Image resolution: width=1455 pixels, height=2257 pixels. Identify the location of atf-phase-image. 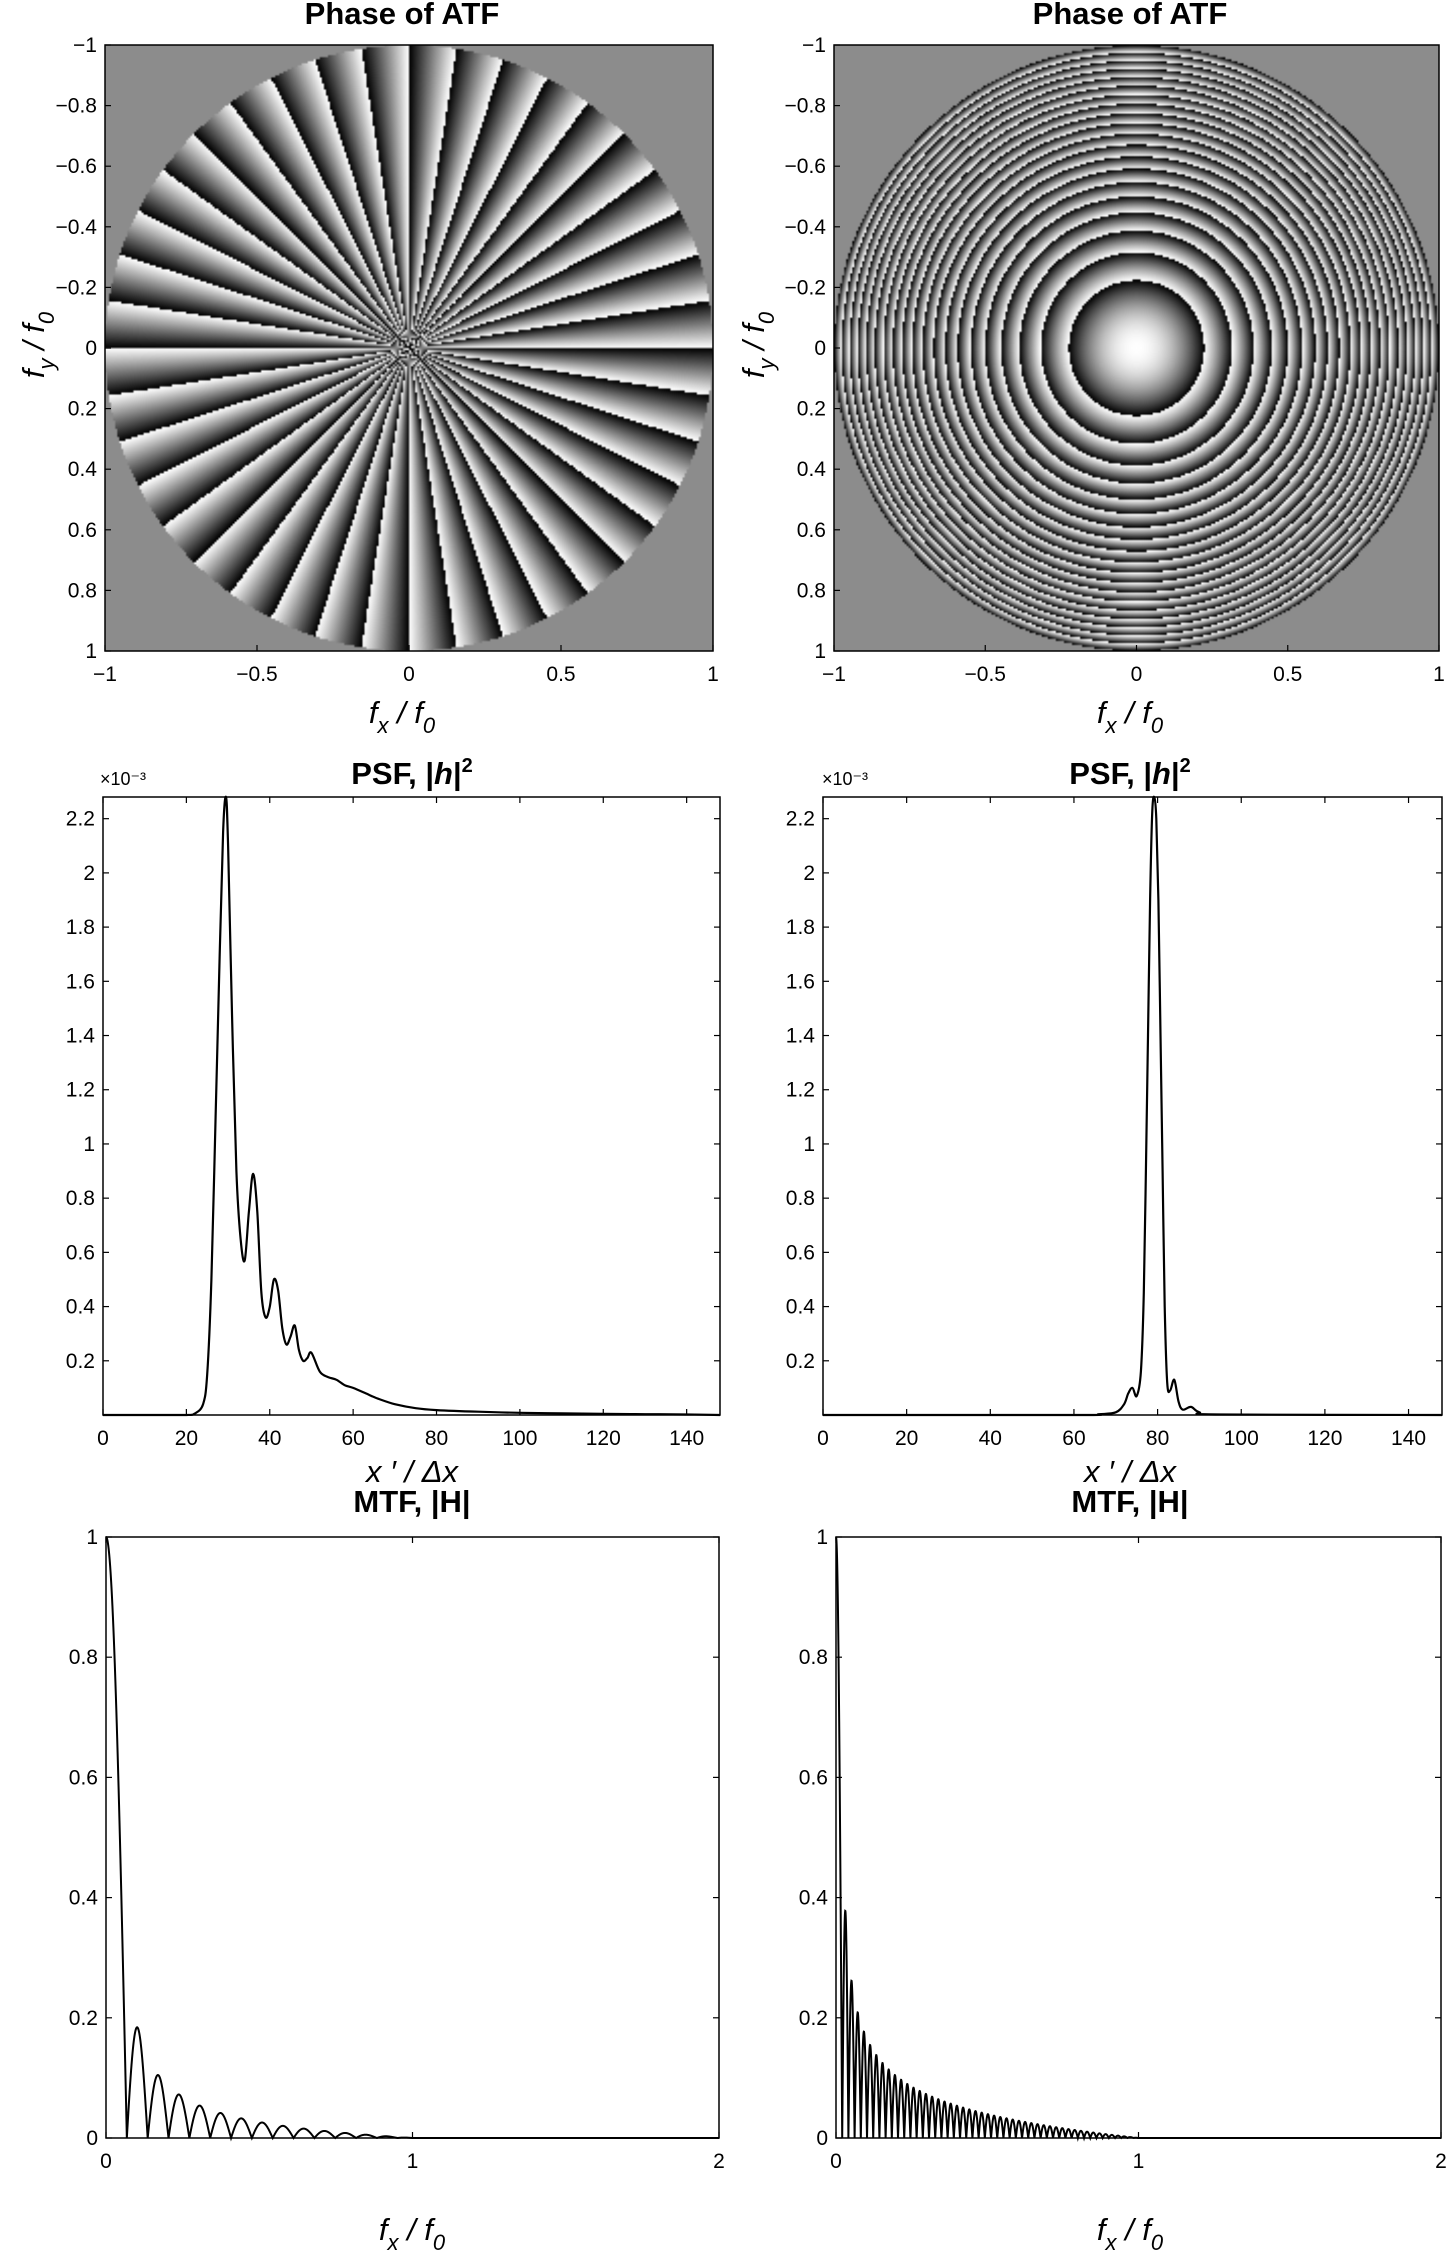
(409, 348).